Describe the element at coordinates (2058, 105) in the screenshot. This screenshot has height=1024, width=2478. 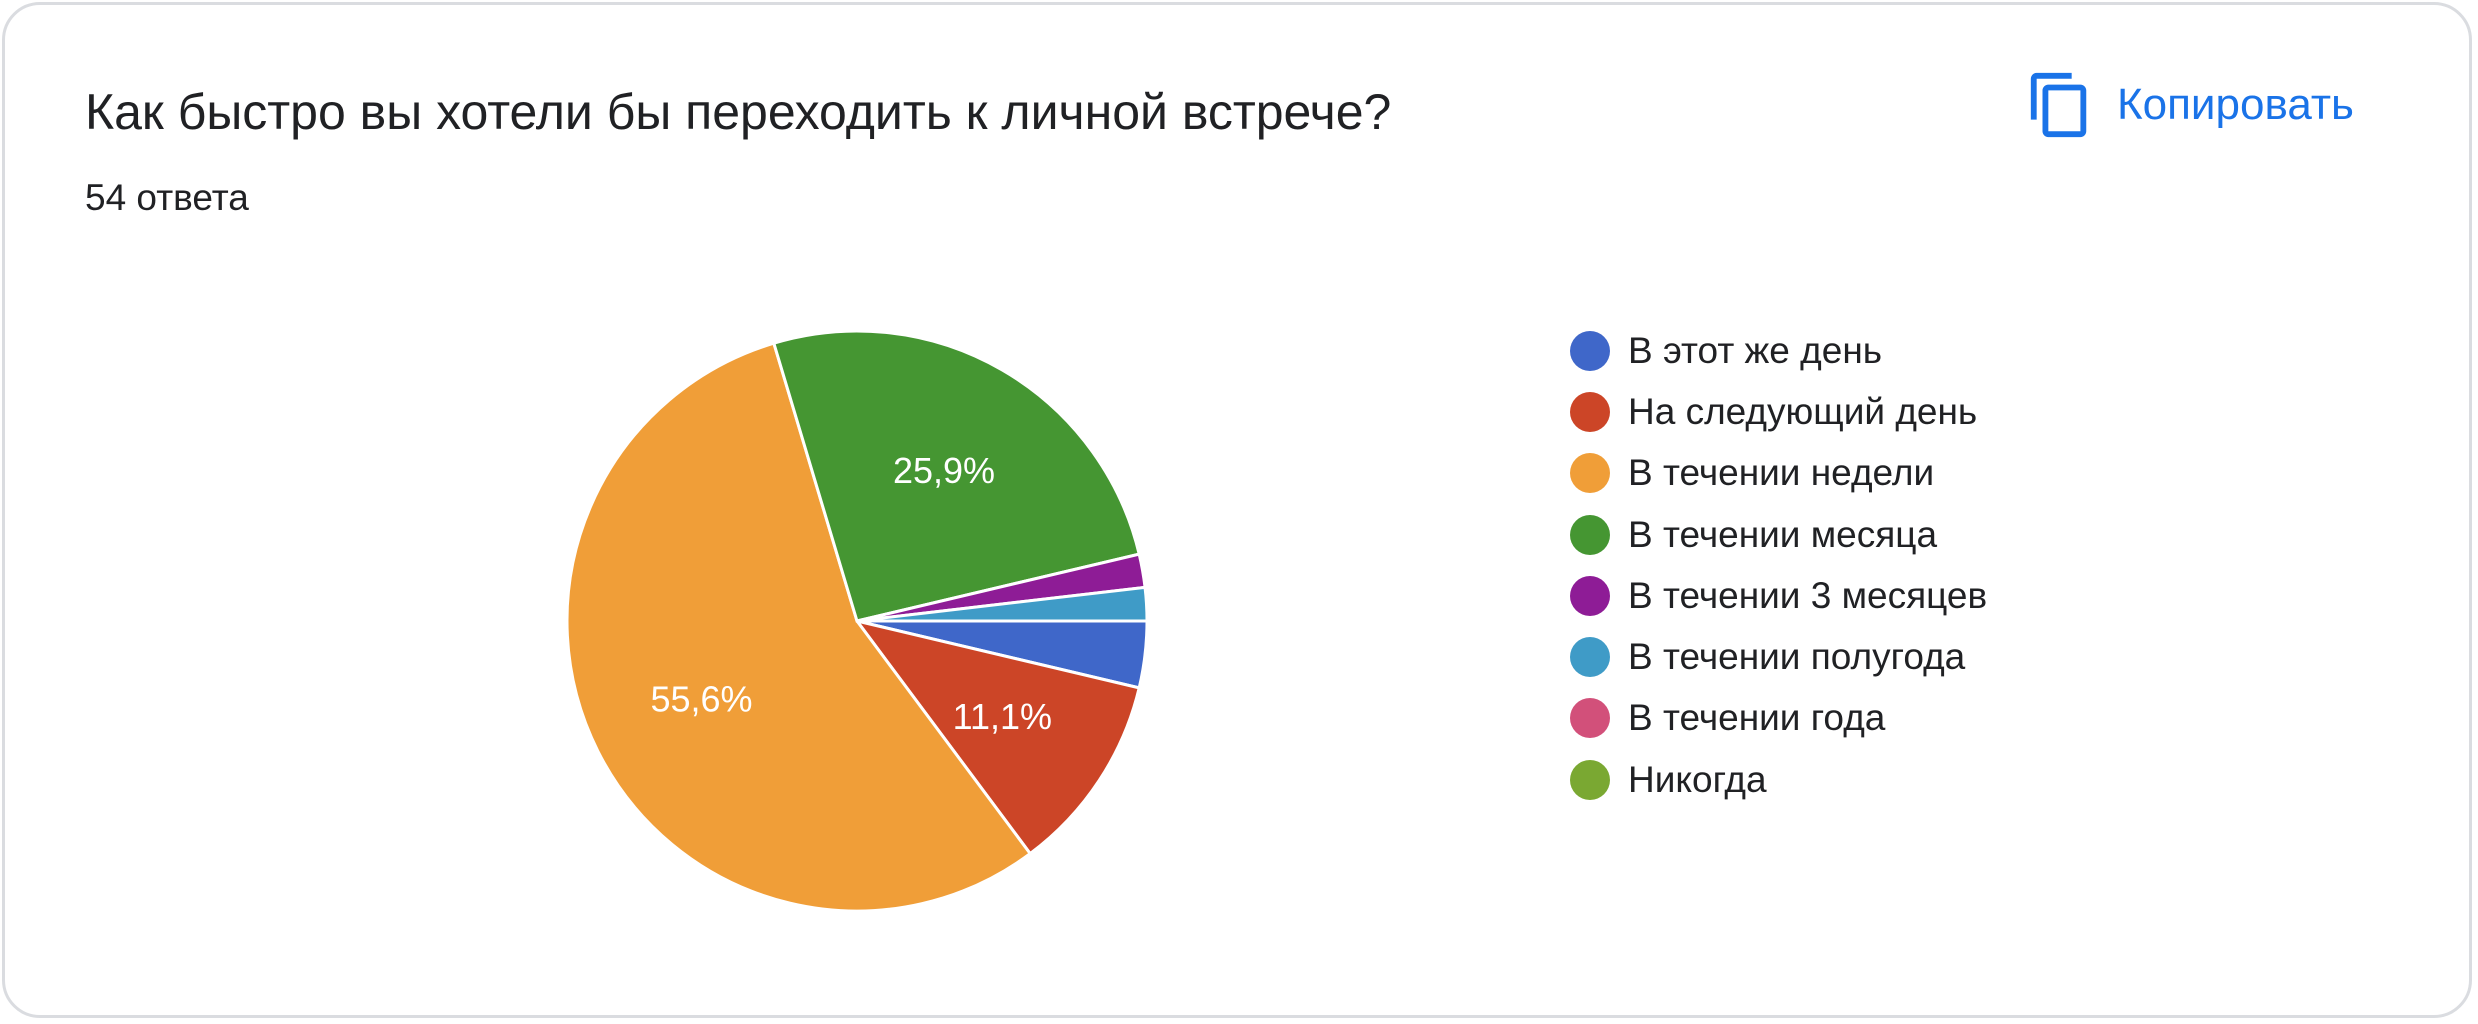
I see `copy-icon` at that location.